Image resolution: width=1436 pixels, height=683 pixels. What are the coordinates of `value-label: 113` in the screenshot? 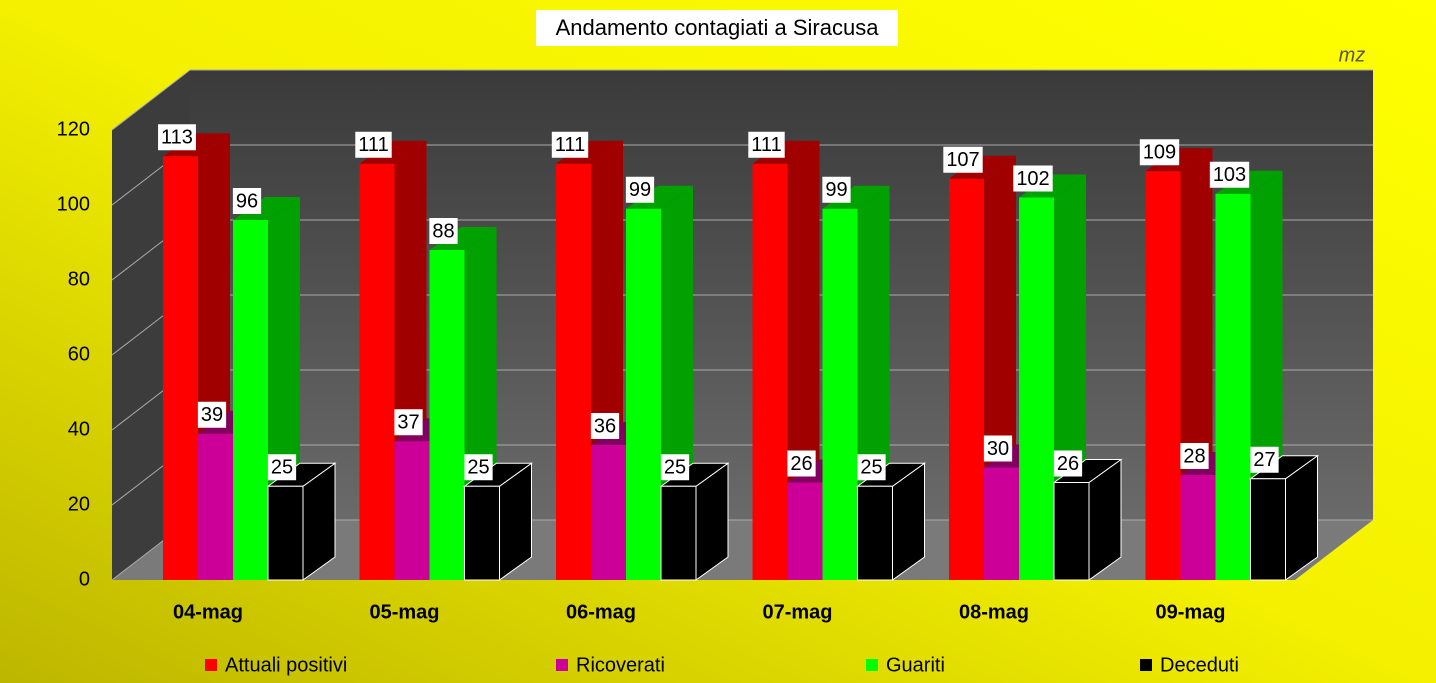 It's located at (177, 138).